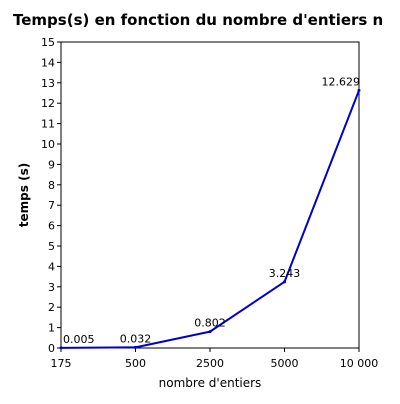 This screenshot has height=404, width=400. I want to click on y-tick-label: 6, so click(51, 226).